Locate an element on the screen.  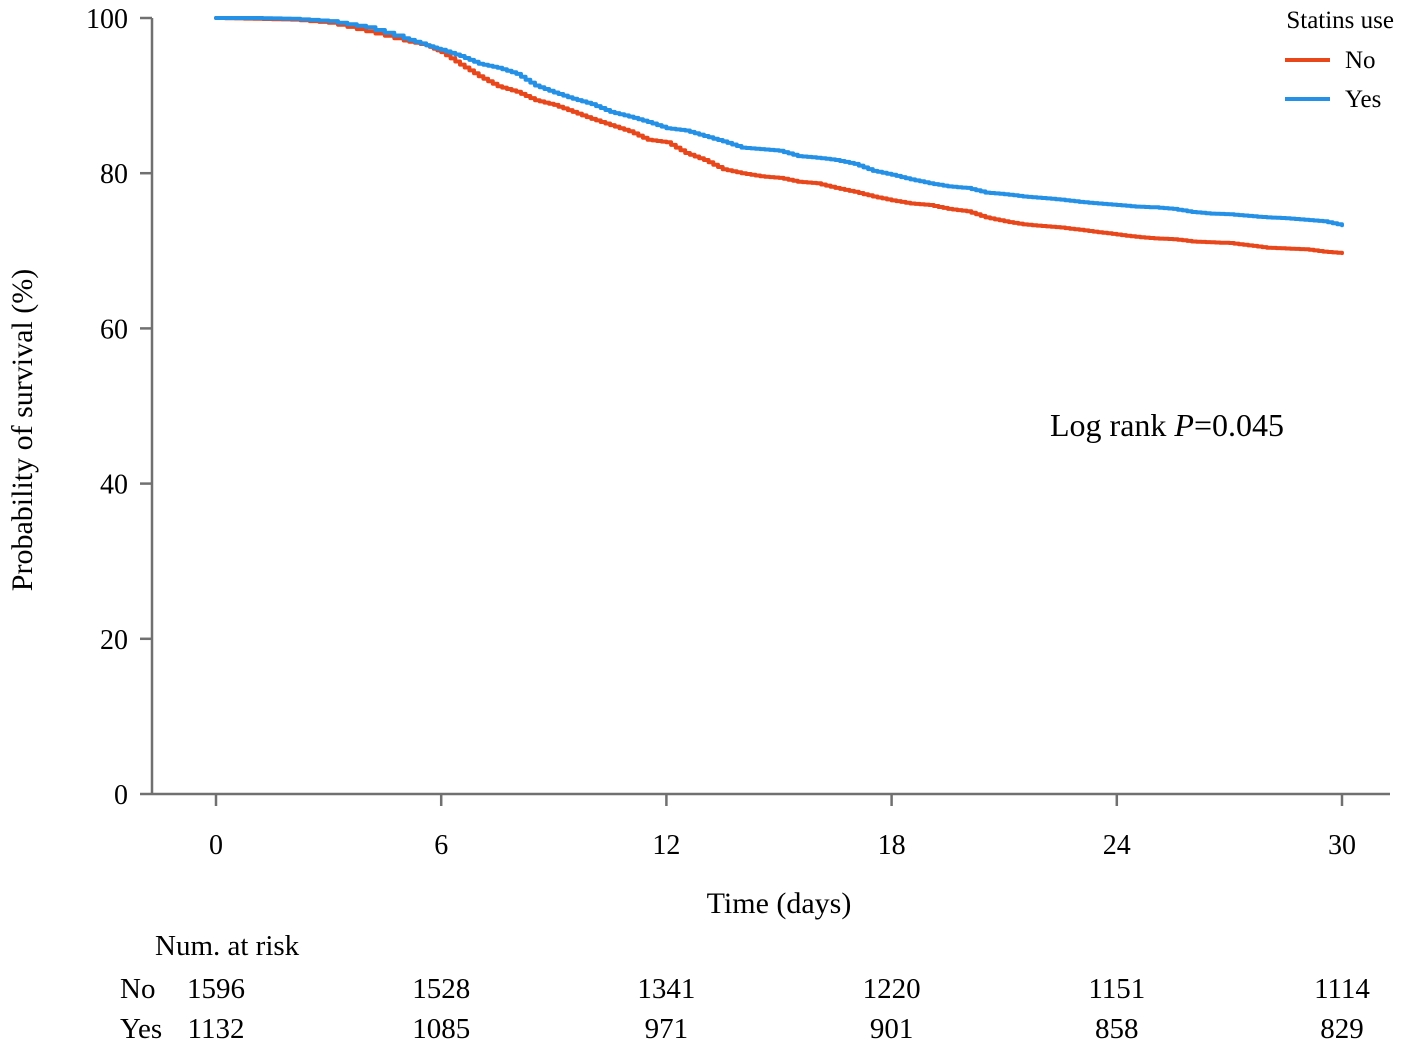
risk-value-no-30: 1114 is located at coordinates (1342, 989).